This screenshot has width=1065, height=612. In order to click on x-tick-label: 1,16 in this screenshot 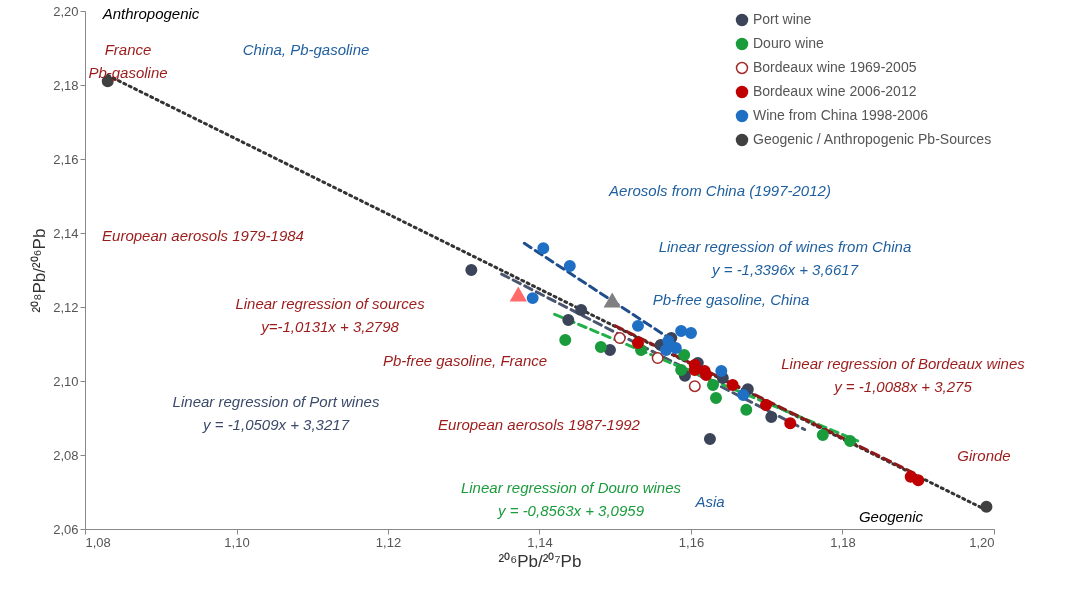, I will do `click(691, 542)`.